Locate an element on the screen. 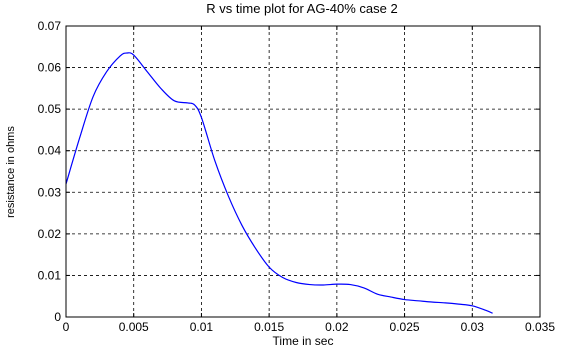 The height and width of the screenshot is (348, 564). x-tick-label: 0.035 is located at coordinates (540, 327).